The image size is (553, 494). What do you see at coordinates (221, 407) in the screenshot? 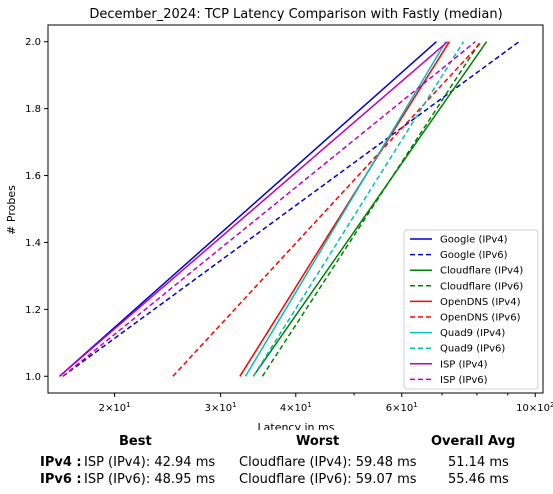
I see `x-tick-label: 3×10¹` at bounding box center [221, 407].